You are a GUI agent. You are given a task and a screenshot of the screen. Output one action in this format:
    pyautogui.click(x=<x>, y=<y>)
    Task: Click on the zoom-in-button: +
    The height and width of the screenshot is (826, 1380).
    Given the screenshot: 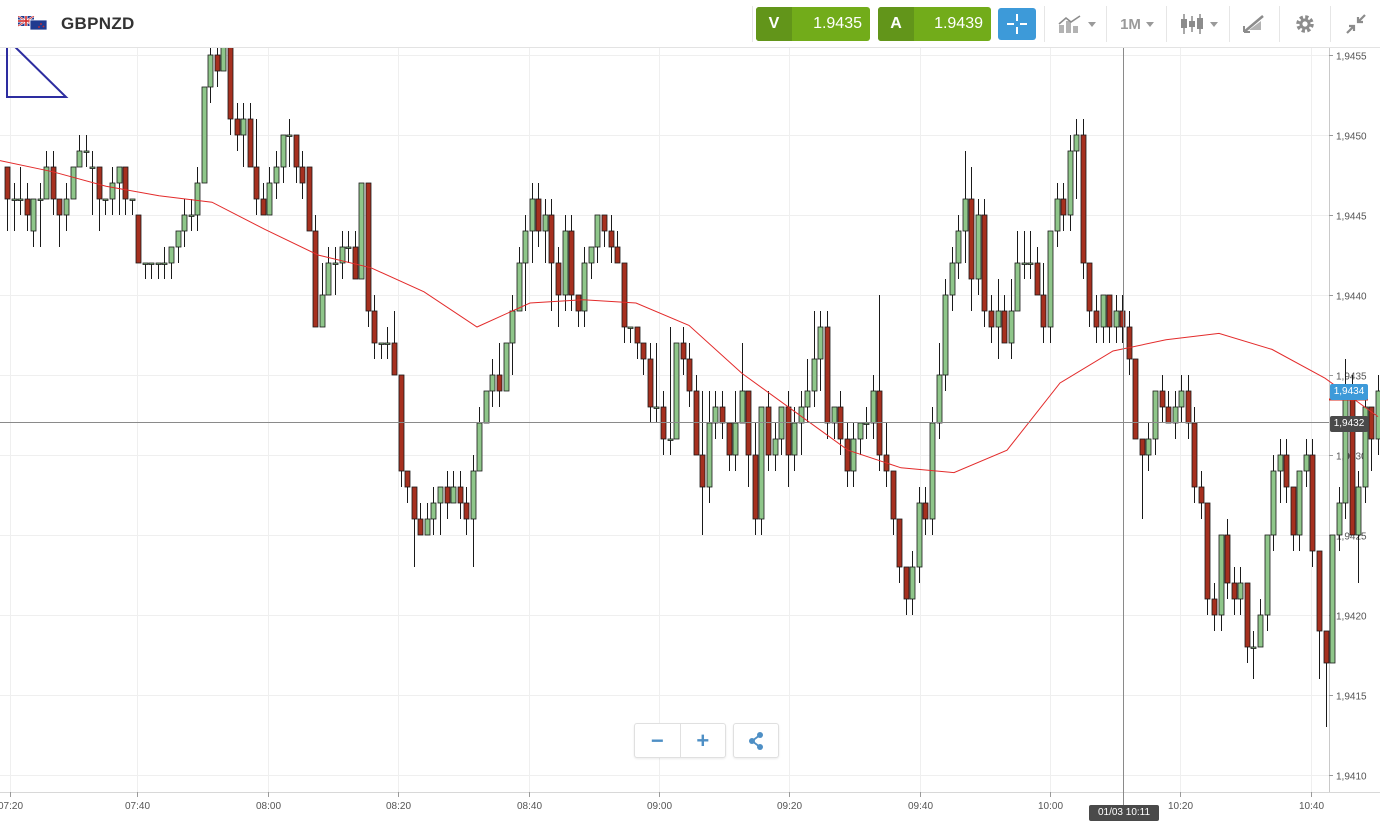 What is the action you would take?
    pyautogui.click(x=702, y=740)
    